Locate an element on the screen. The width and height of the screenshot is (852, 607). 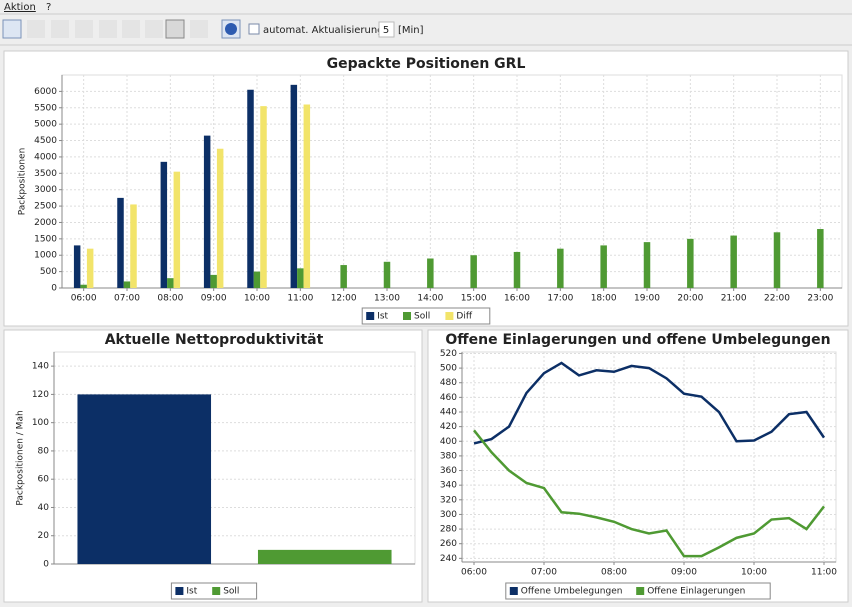
y-tick-label: 2500 is located at coordinates (45, 207).